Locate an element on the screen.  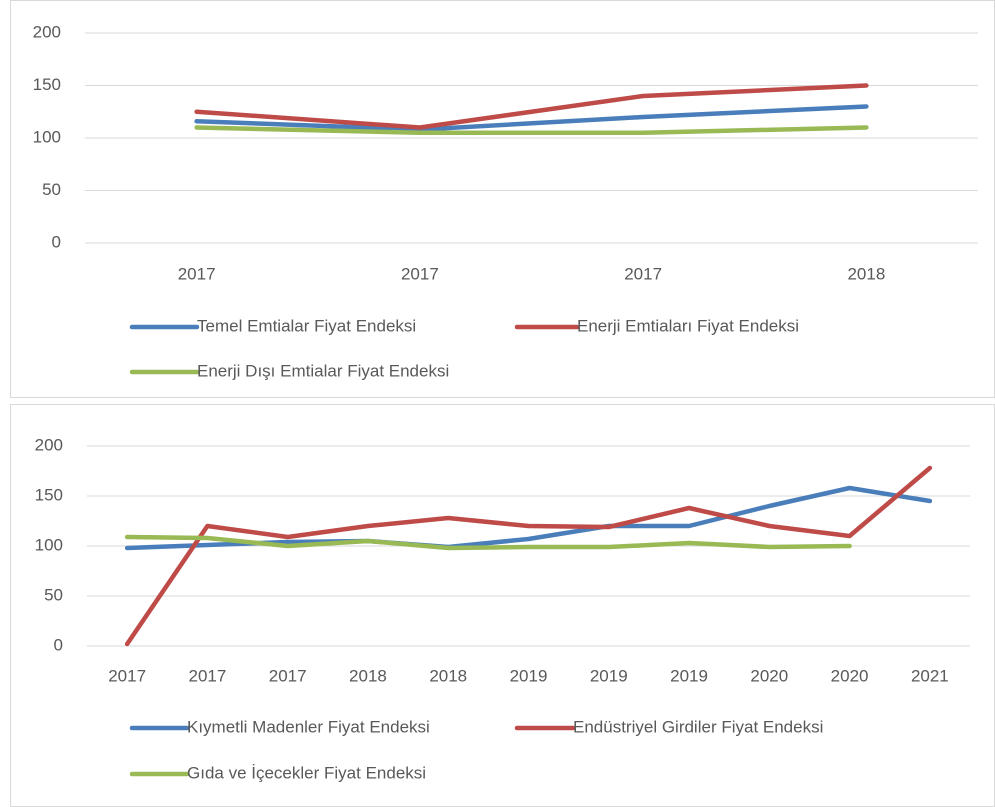
legend-label: Temel Emtialar Fiyat Endeksi is located at coordinates (306, 325).